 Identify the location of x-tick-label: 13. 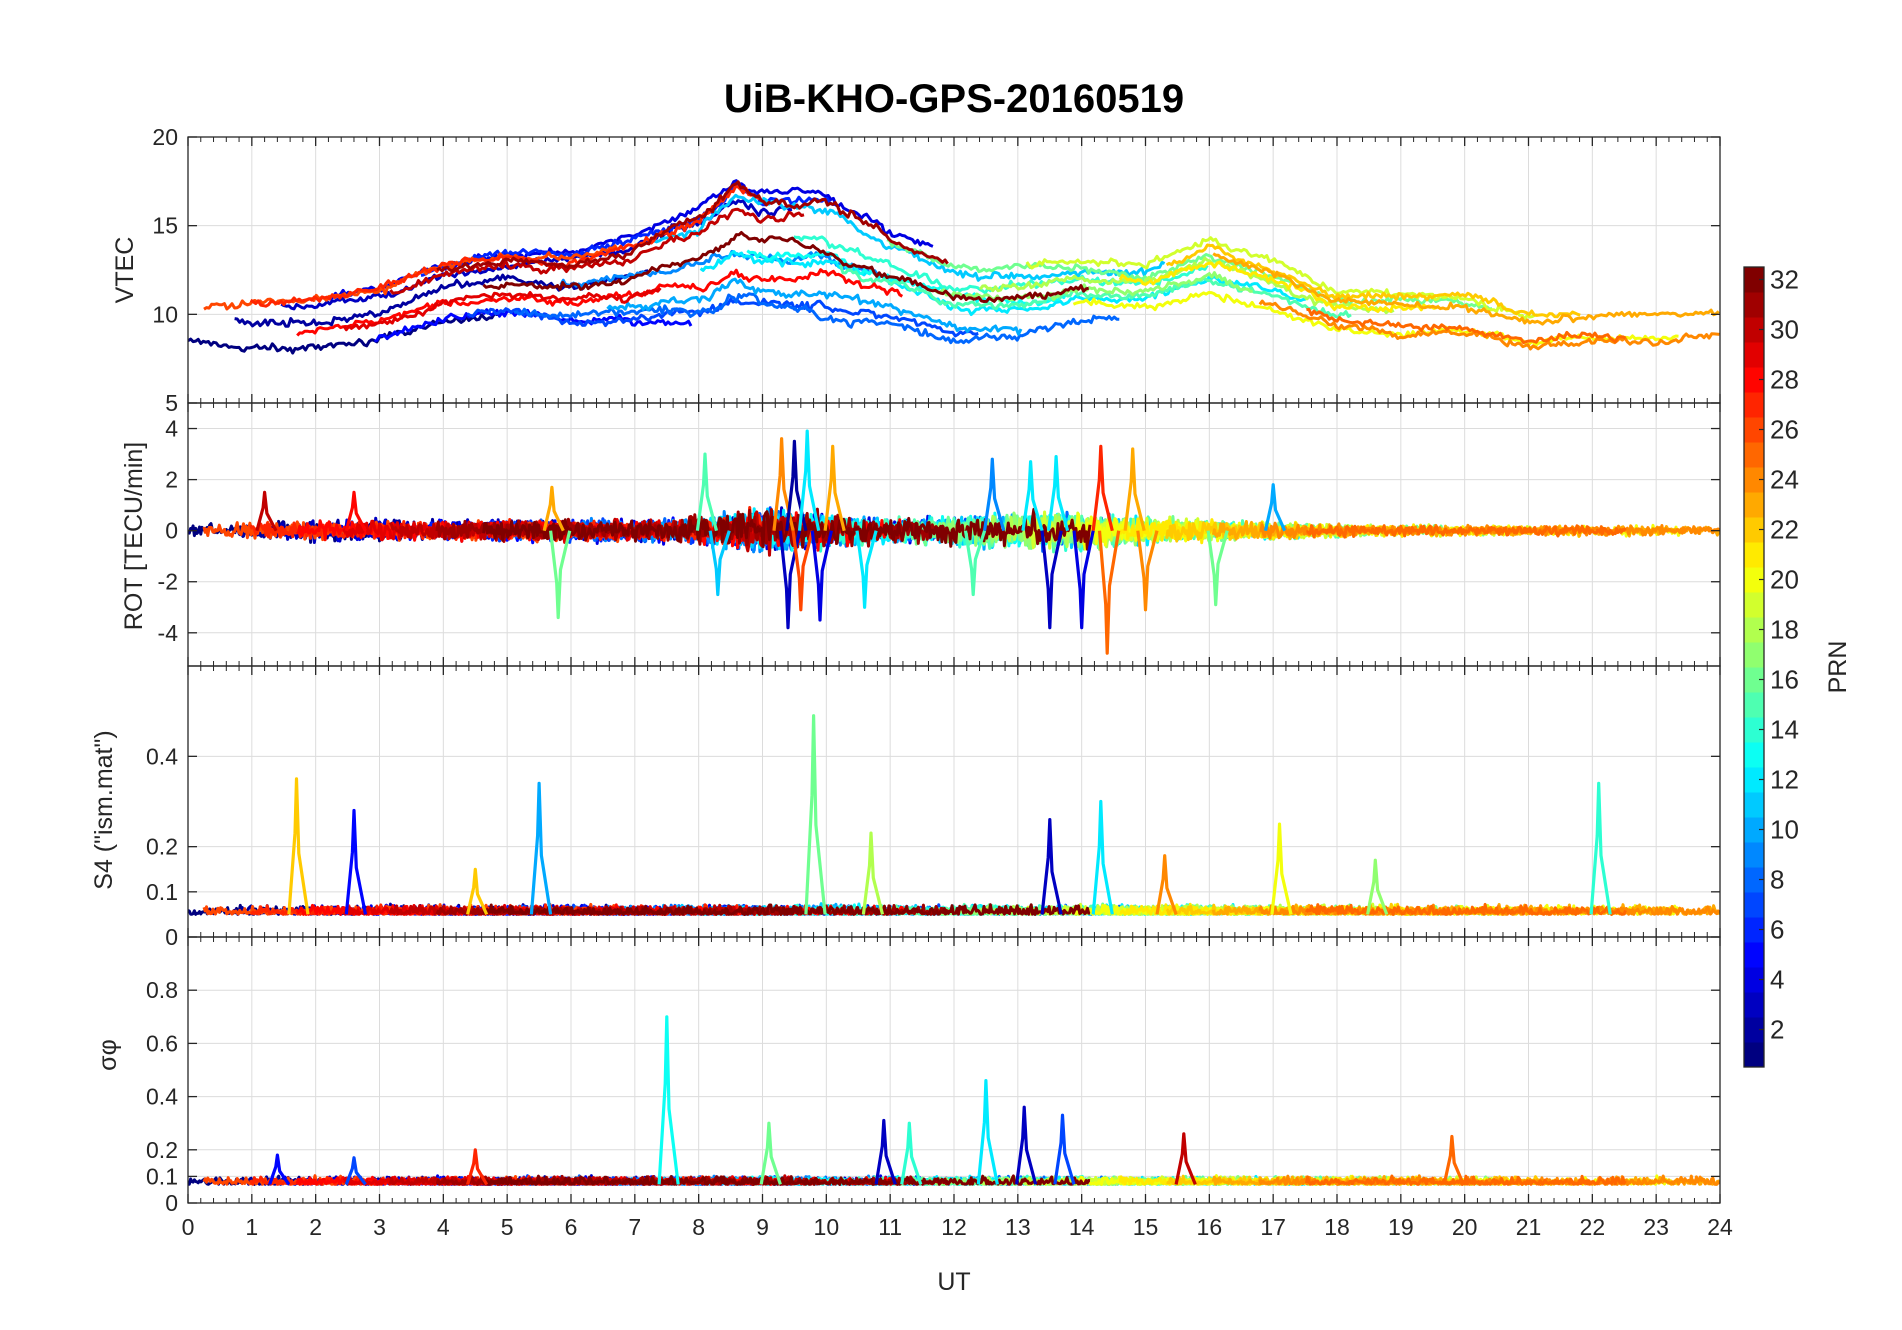
(1018, 1227).